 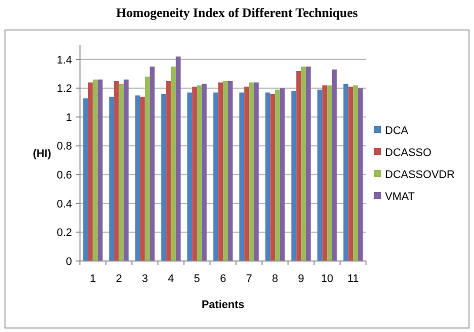 What do you see at coordinates (64, 60) in the screenshot?
I see `y-tick-label: 1.4` at bounding box center [64, 60].